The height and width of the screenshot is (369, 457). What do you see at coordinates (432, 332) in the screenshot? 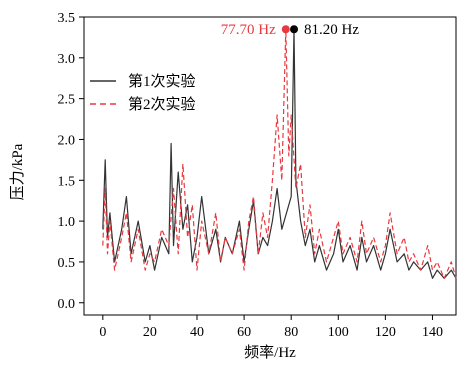
I see `x-tick-label: 140` at bounding box center [432, 332].